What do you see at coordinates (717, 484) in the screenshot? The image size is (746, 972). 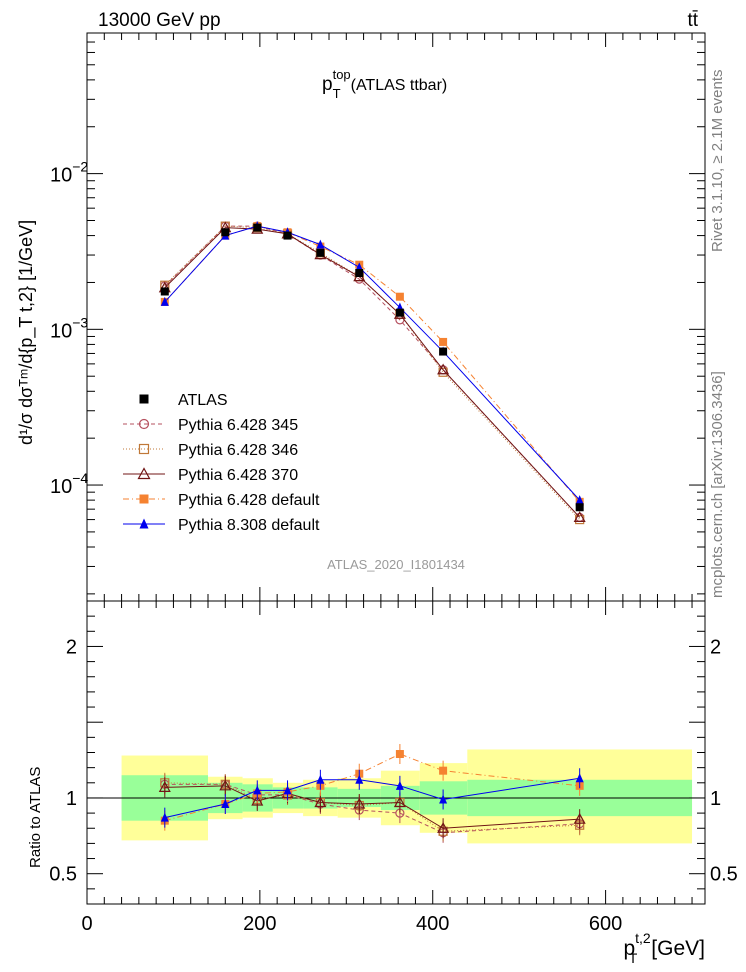 I see `side-label-bottom: mcplots.cern.ch [arXiv:1306.3436]` at bounding box center [717, 484].